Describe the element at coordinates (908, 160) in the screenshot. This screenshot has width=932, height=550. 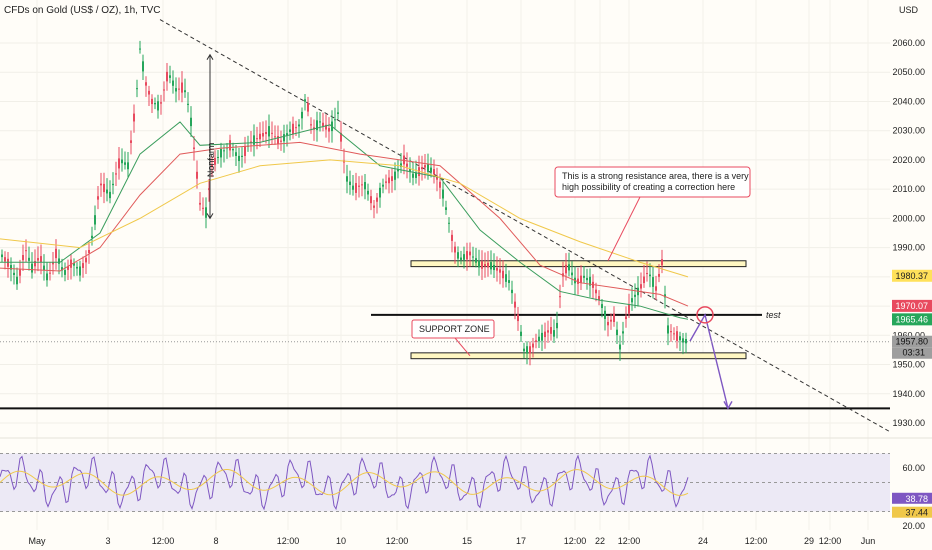
I see `price-tick-label: 2020.00` at that location.